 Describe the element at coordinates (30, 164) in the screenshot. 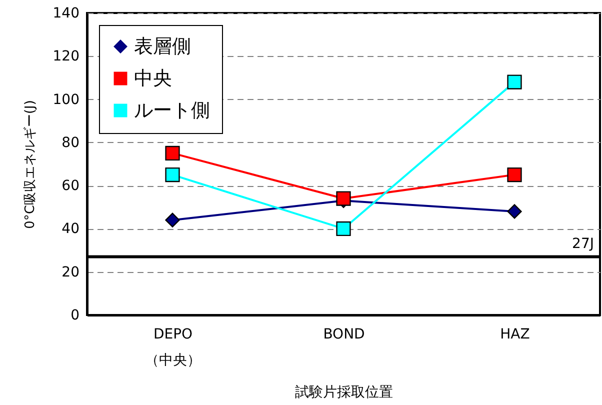

I see `y-axis-title: 0°C吸収エネルギー(J)` at that location.